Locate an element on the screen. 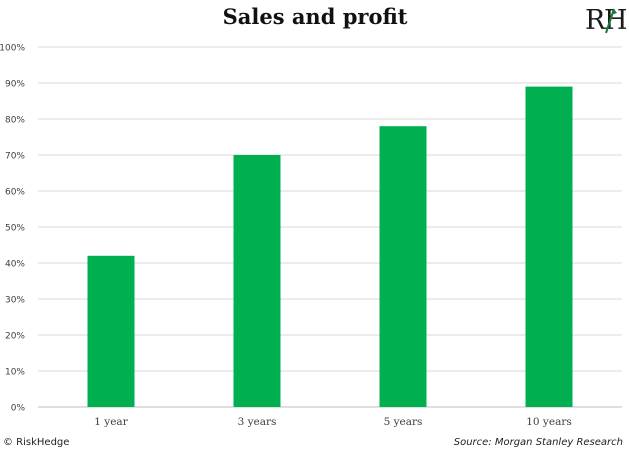  y-tick-label: 50% is located at coordinates (15, 229).